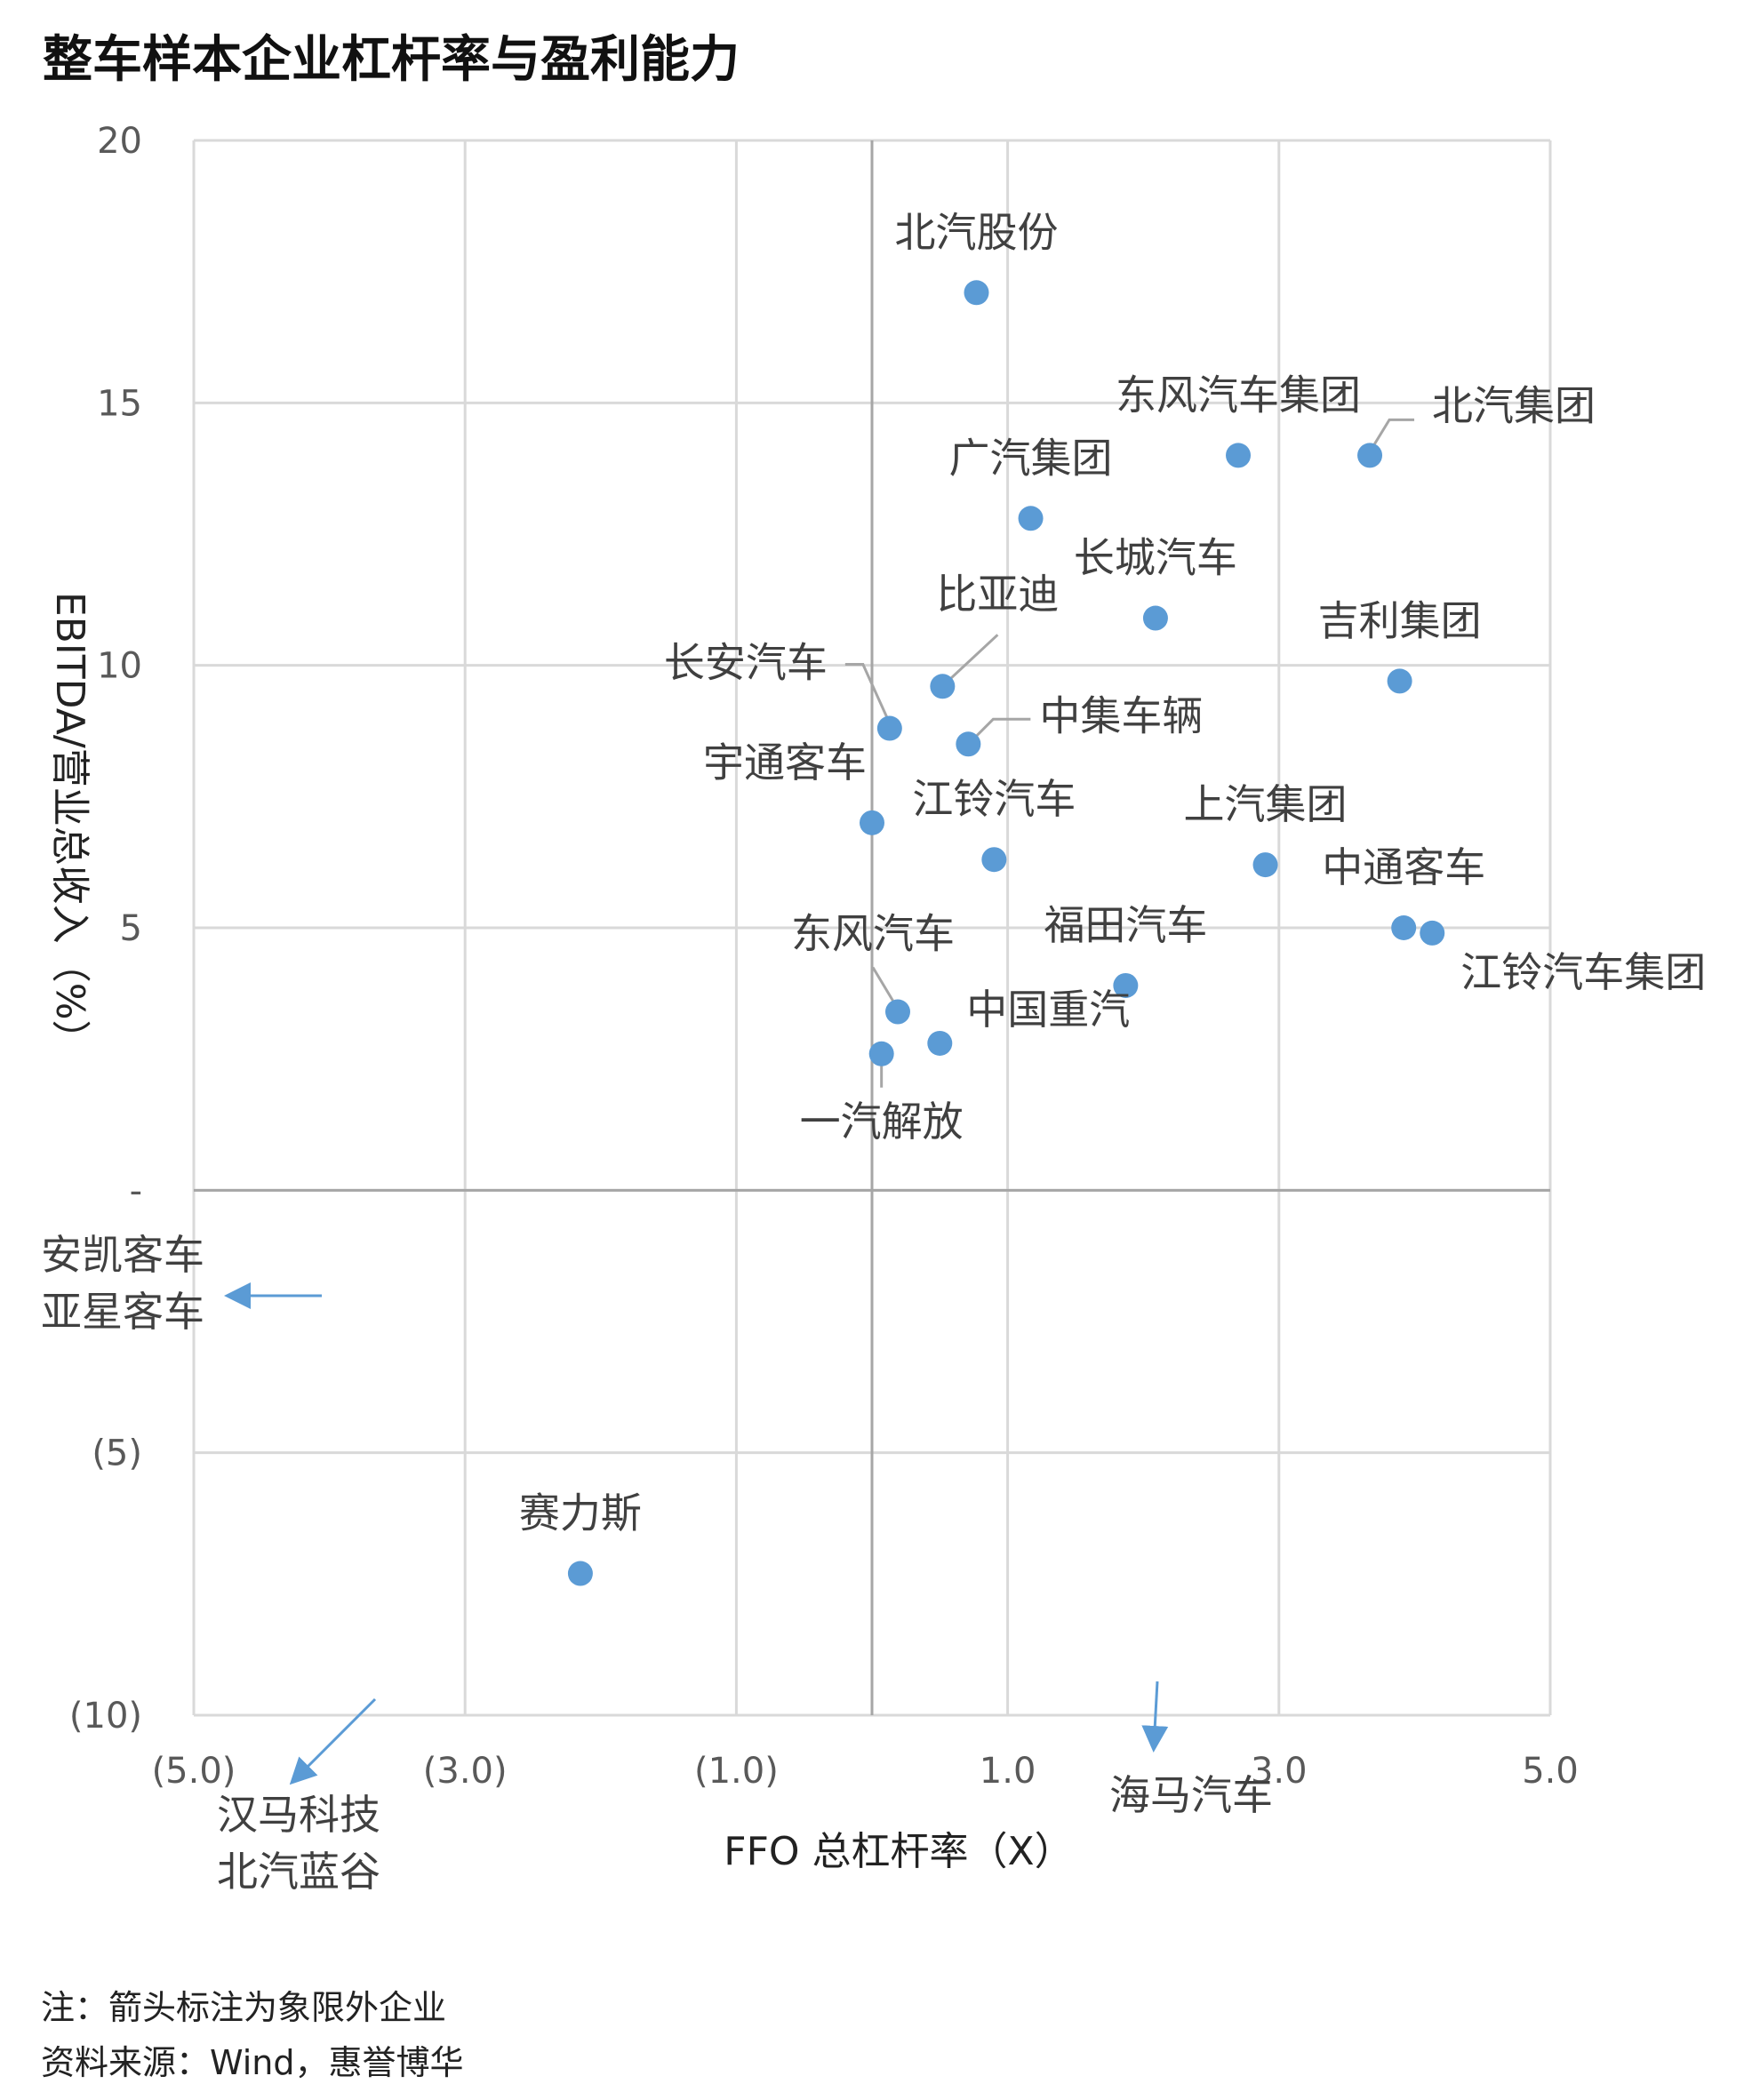 The width and height of the screenshot is (1752, 2100). What do you see at coordinates (119, 666) in the screenshot?
I see `y-tick-label: 10` at bounding box center [119, 666].